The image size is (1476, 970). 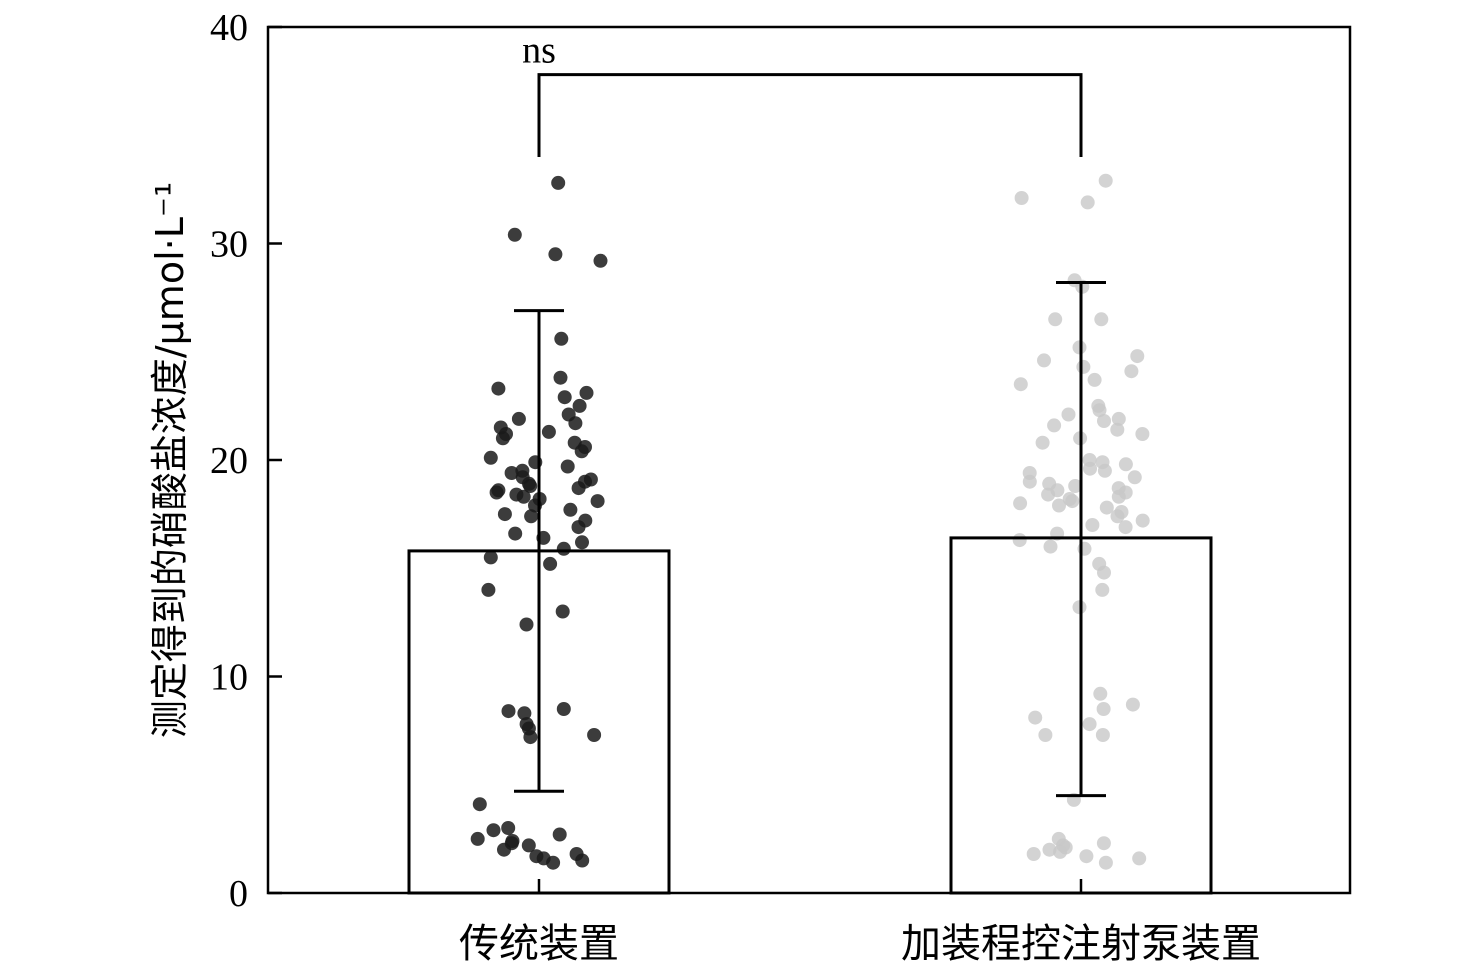 What do you see at coordinates (860, 923) in the screenshot?
I see `x-axis: 传统装置 加装程控注射泵装置` at bounding box center [860, 923].